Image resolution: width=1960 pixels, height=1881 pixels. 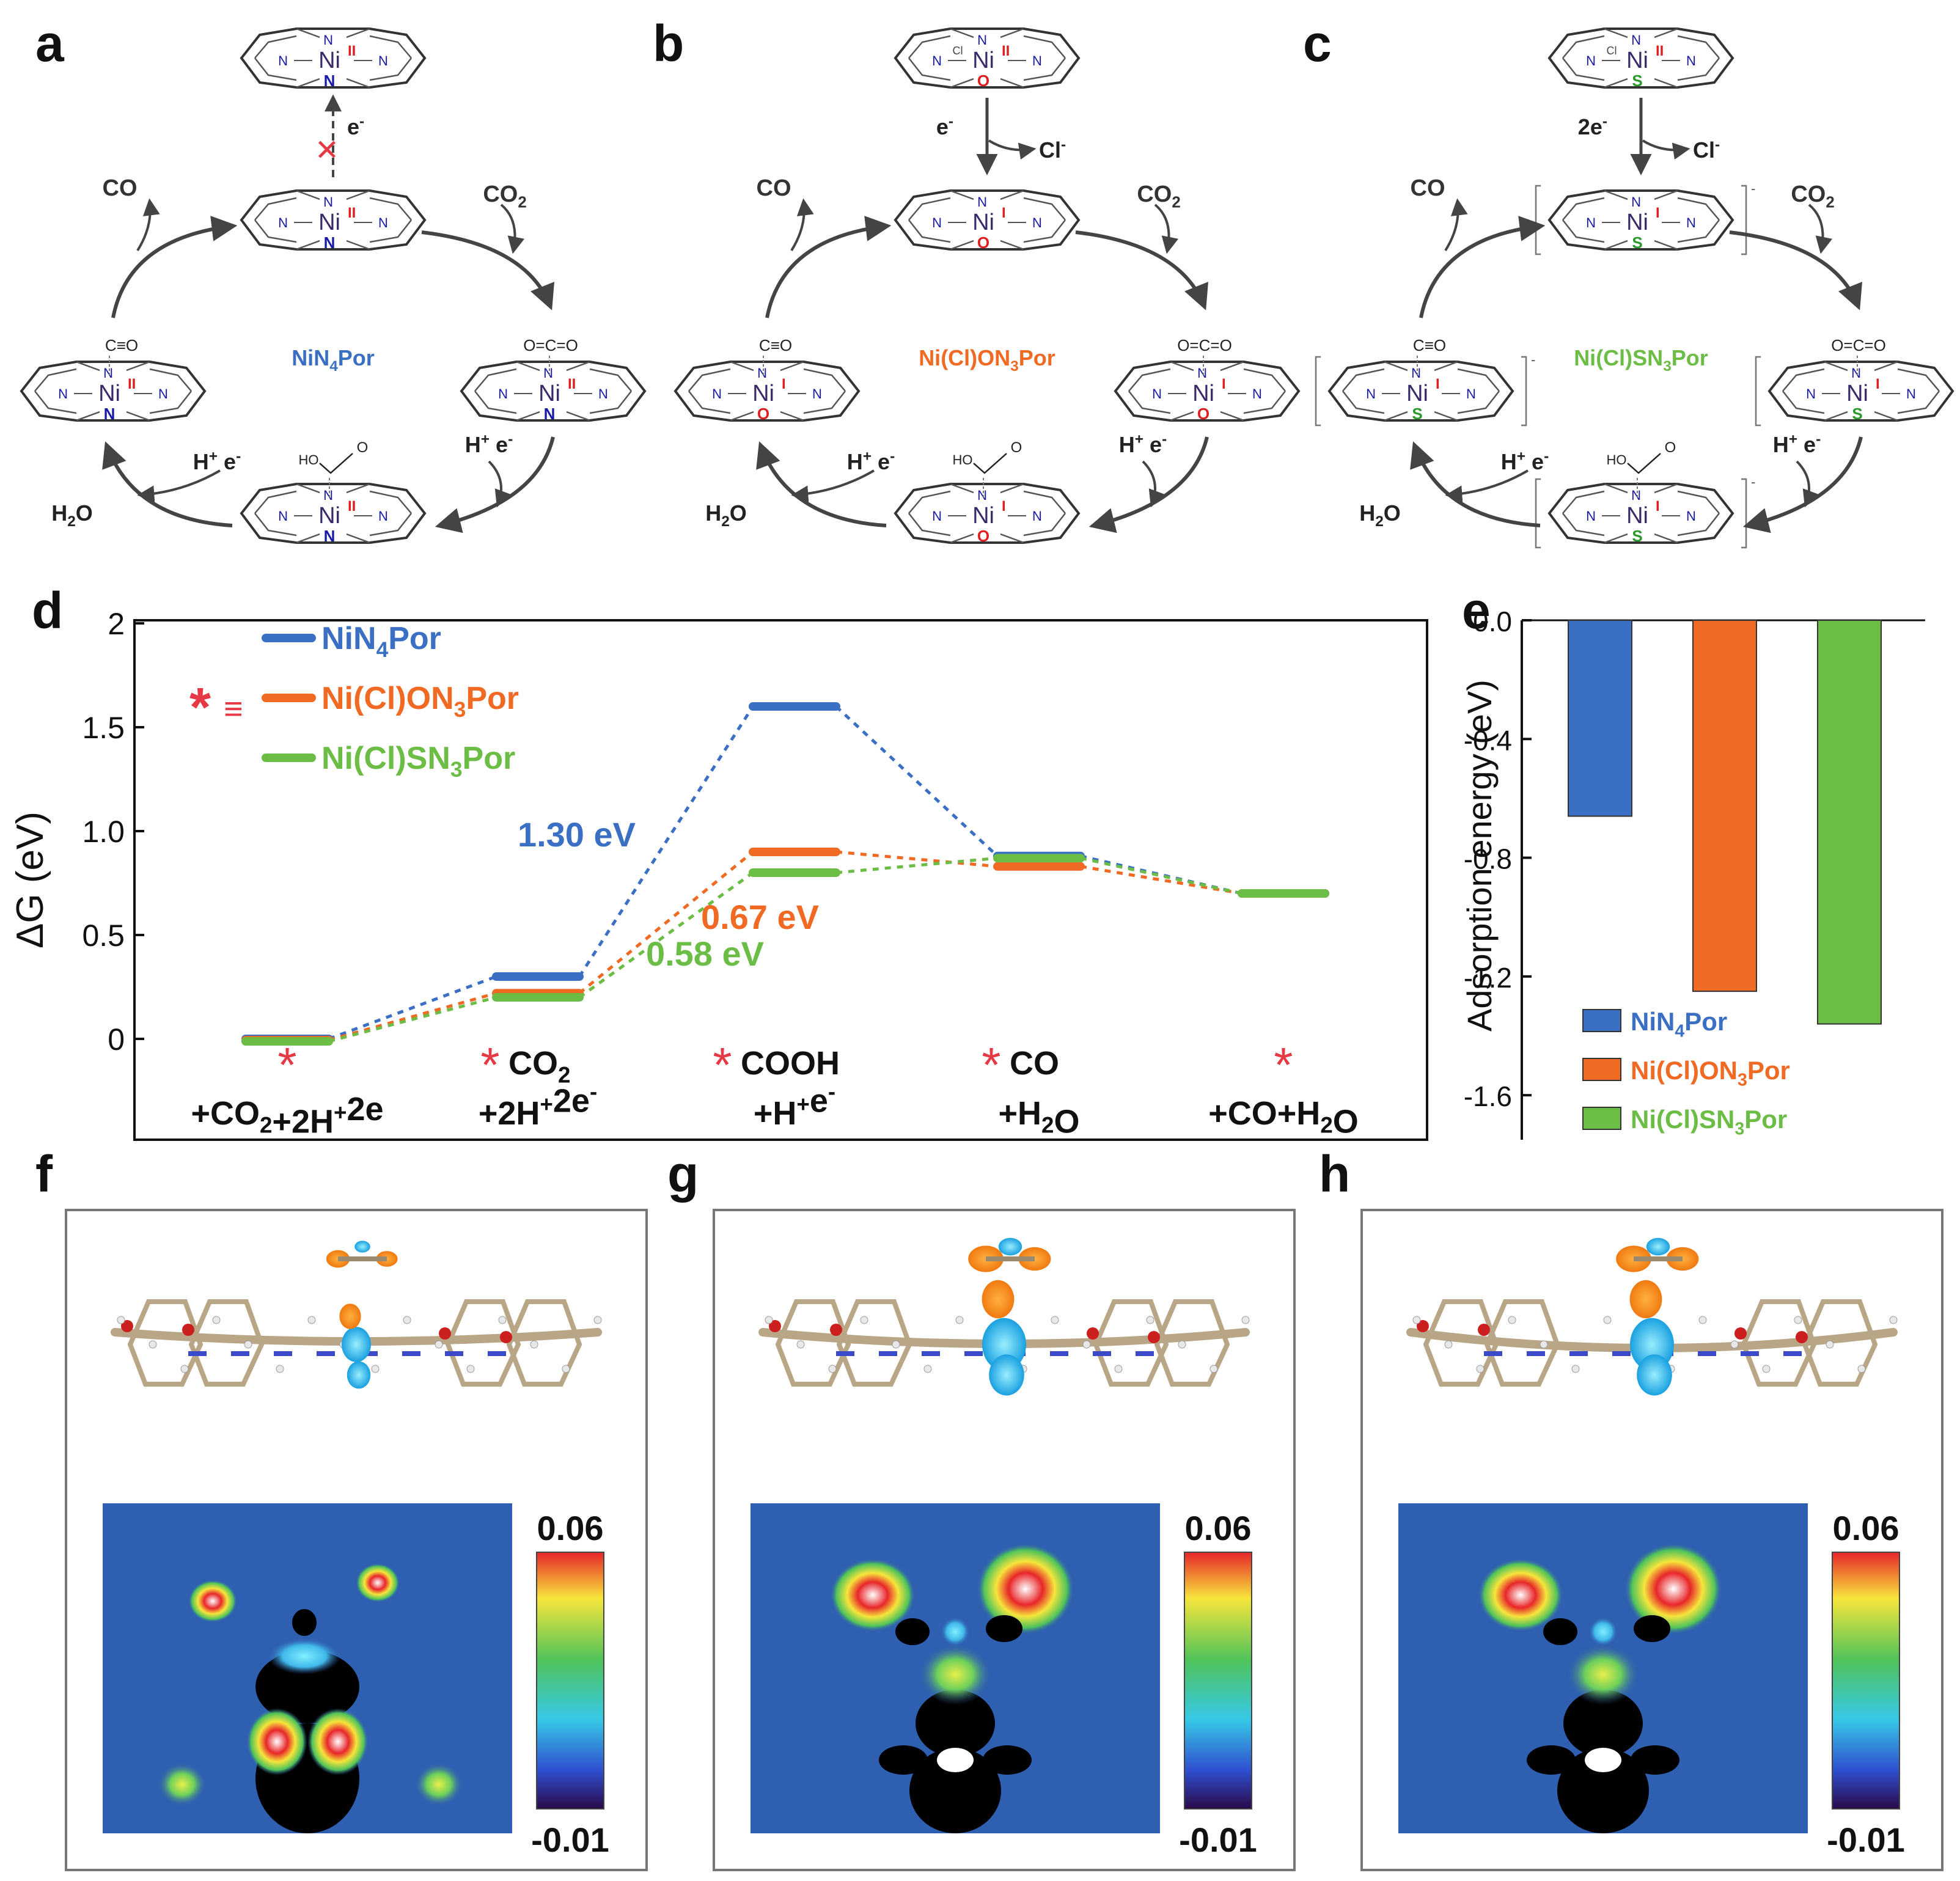 I want to click on bar-Ni(Cl)SN3Por, so click(x=1849, y=823).